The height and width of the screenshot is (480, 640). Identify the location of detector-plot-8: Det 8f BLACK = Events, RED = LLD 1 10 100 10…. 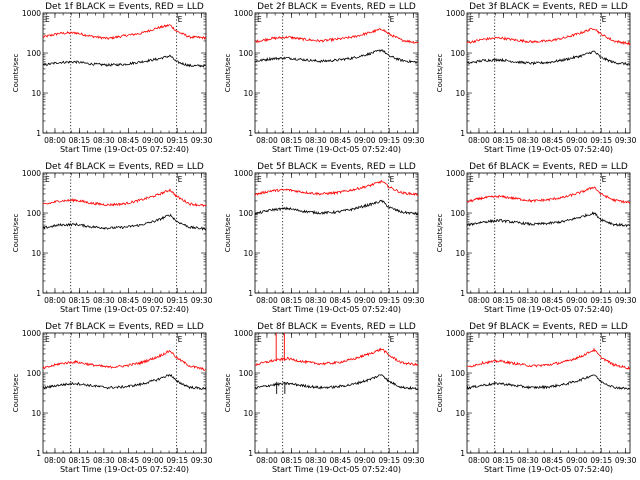
(324, 398).